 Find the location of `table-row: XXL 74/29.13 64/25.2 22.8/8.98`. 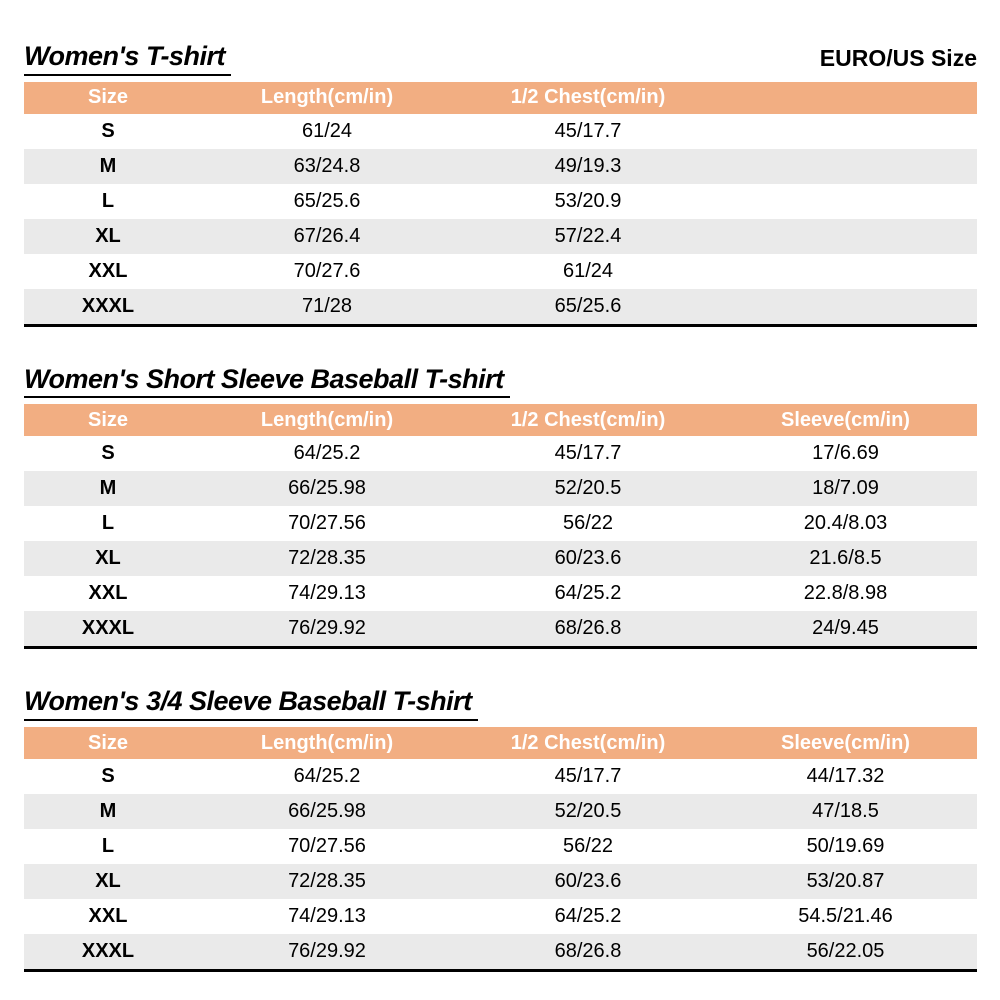

table-row: XXL 74/29.13 64/25.2 22.8/8.98 is located at coordinates (500, 593).